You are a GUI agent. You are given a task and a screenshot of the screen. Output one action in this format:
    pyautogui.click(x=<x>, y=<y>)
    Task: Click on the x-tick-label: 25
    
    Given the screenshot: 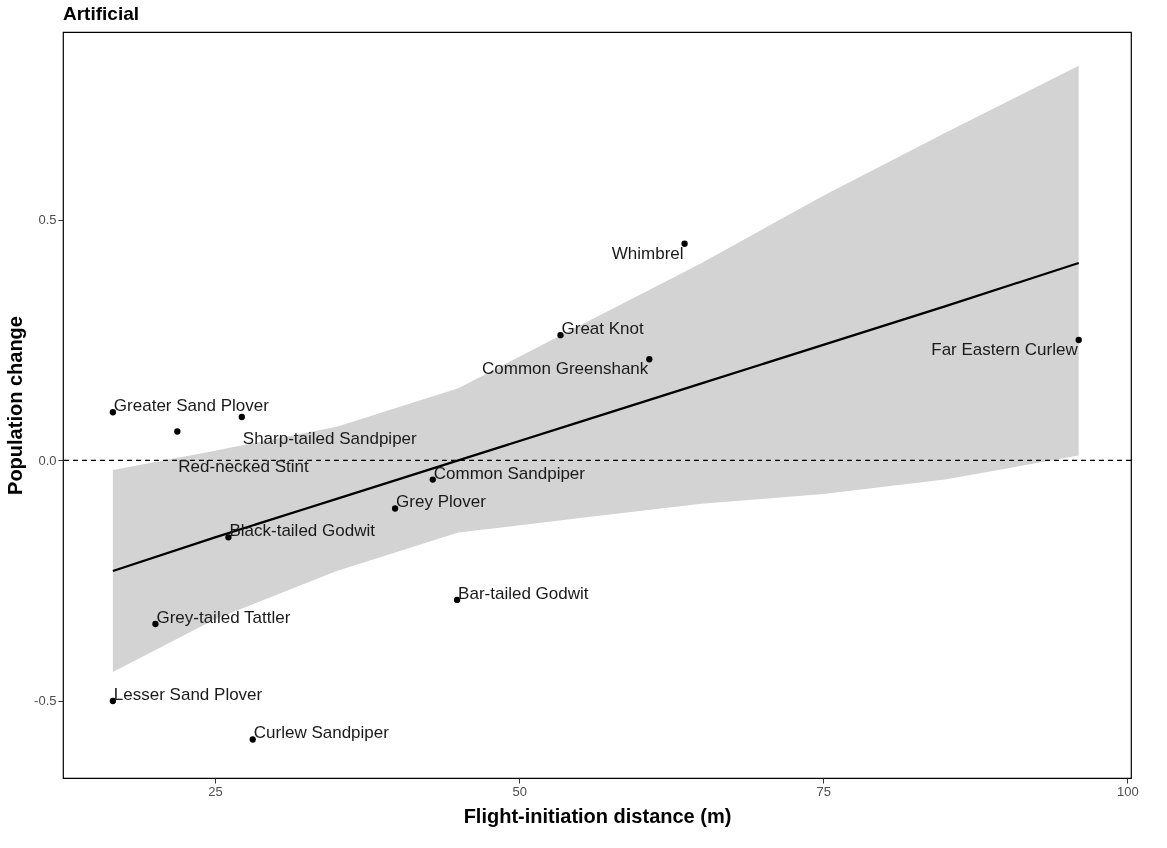 What is the action you would take?
    pyautogui.click(x=215, y=791)
    